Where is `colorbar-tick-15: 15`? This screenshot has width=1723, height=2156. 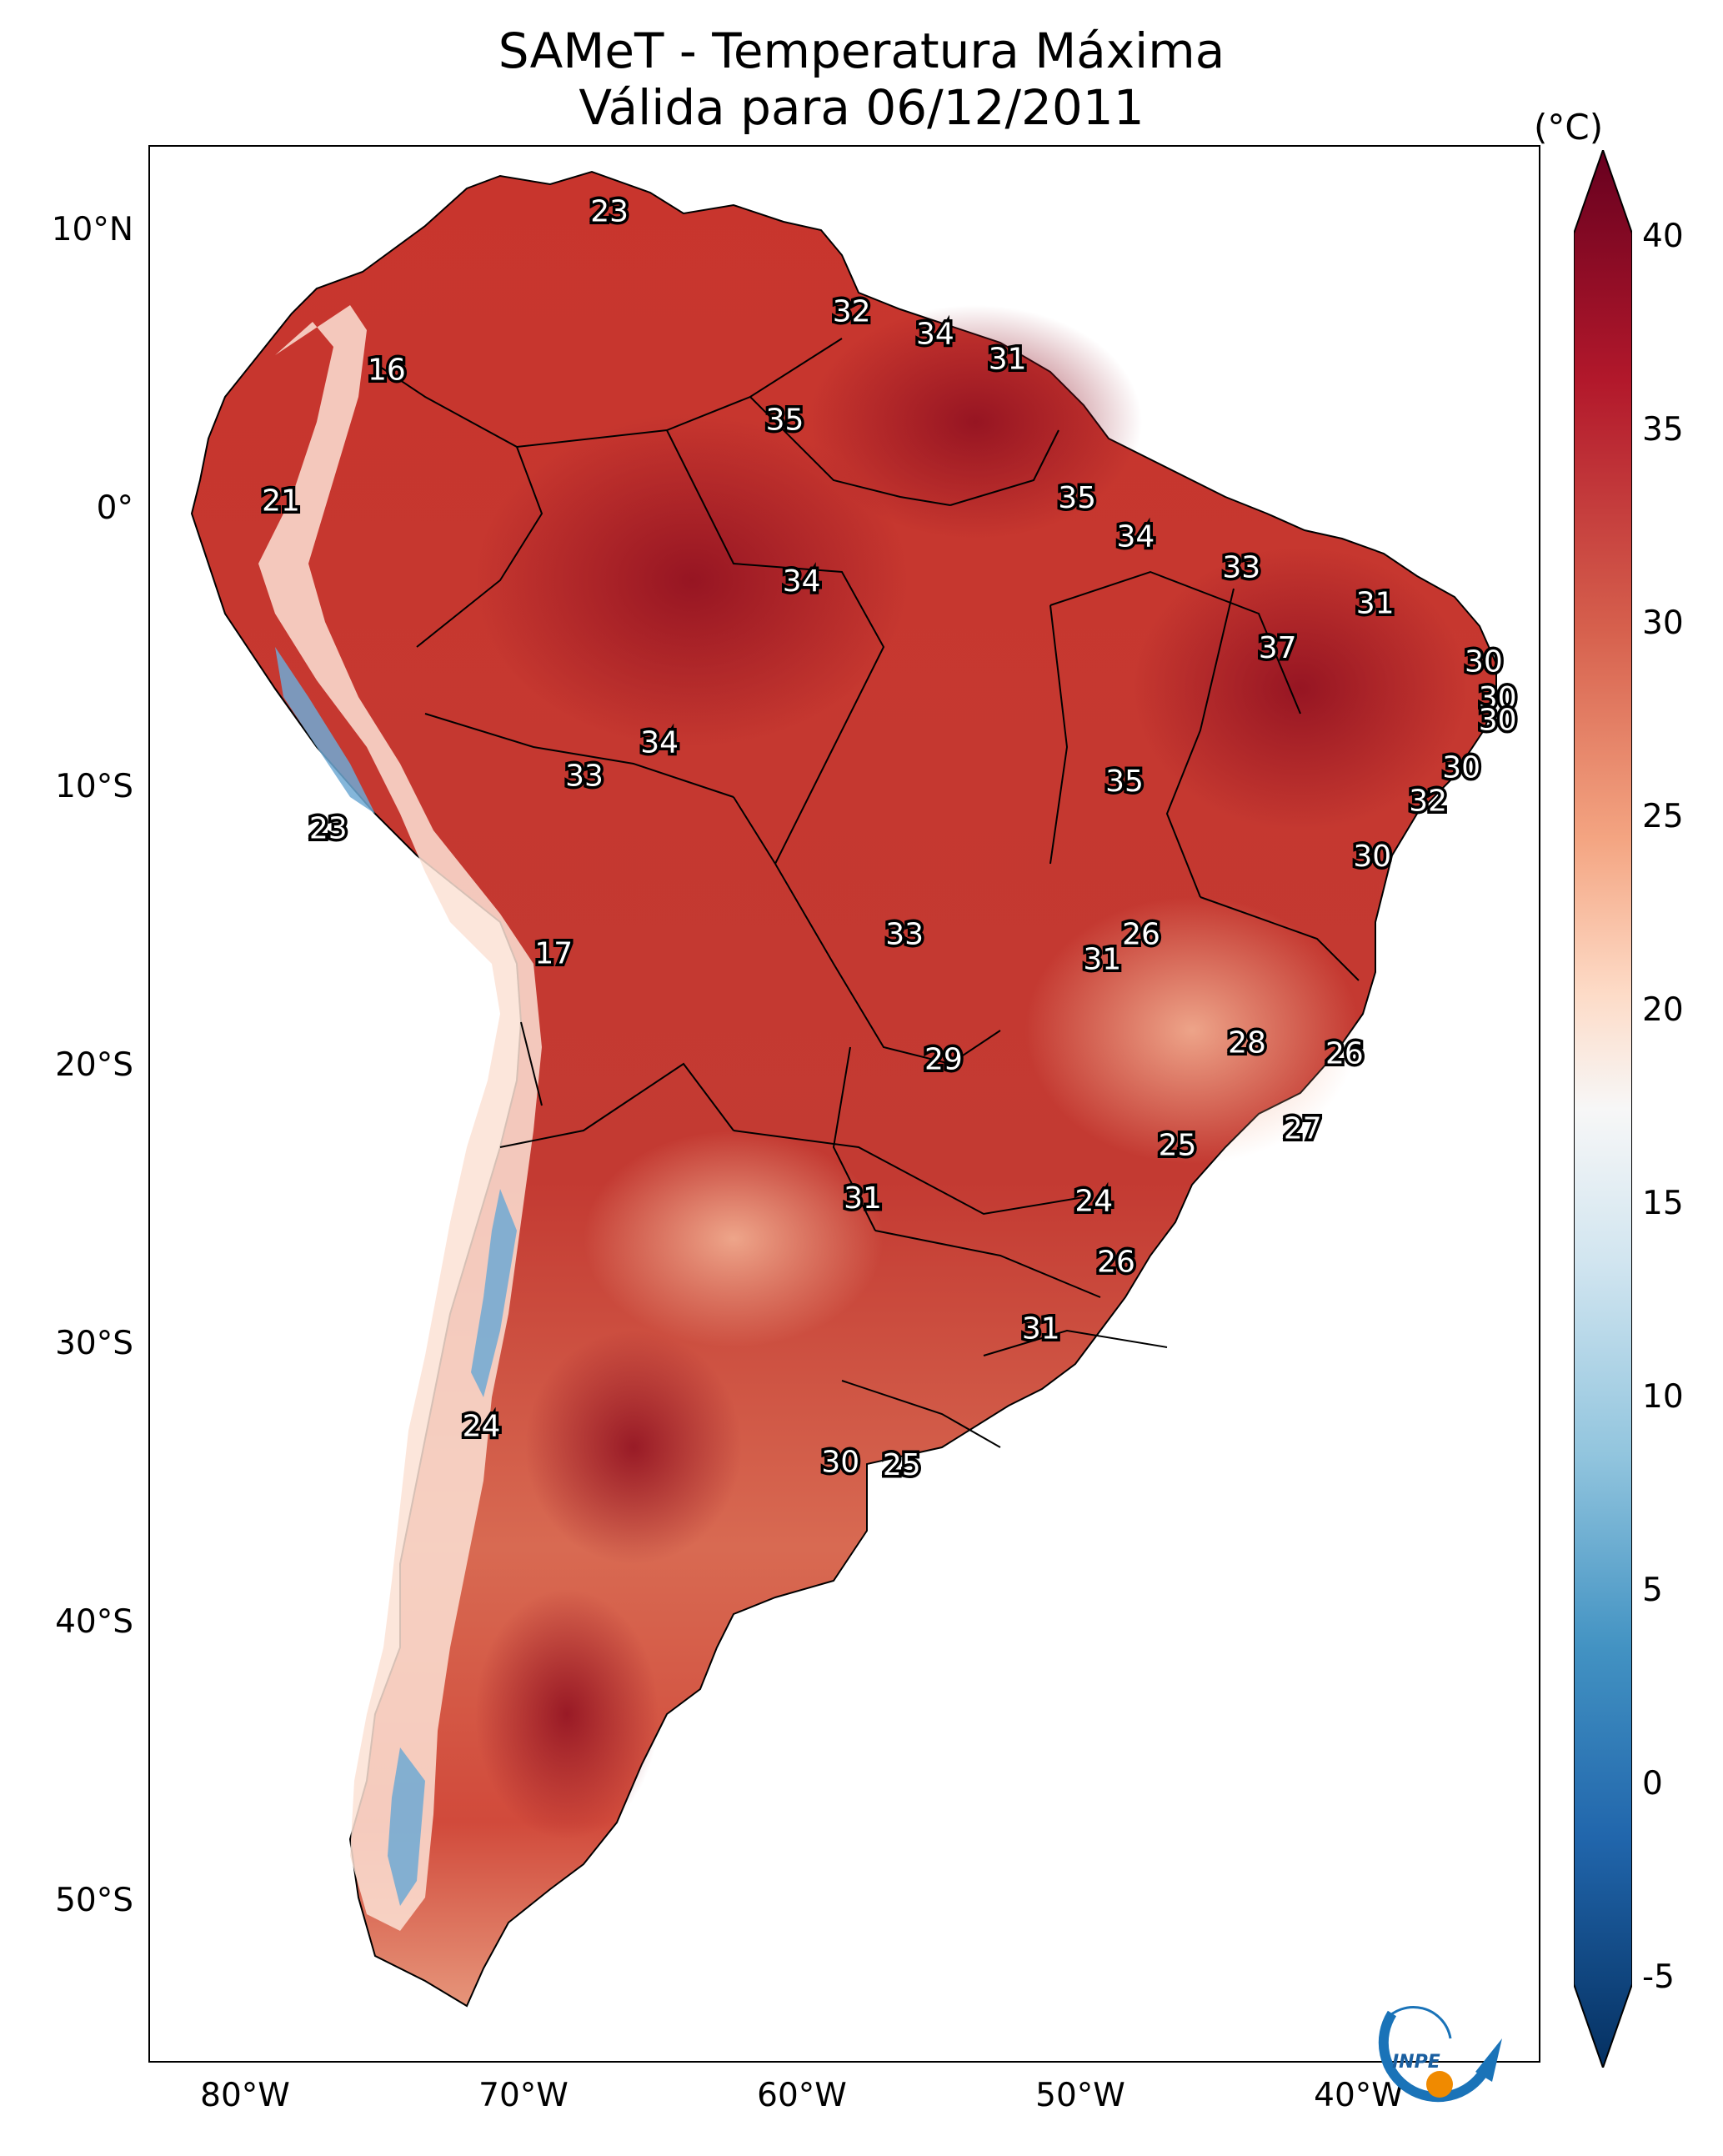 colorbar-tick-15: 15 is located at coordinates (1663, 1203).